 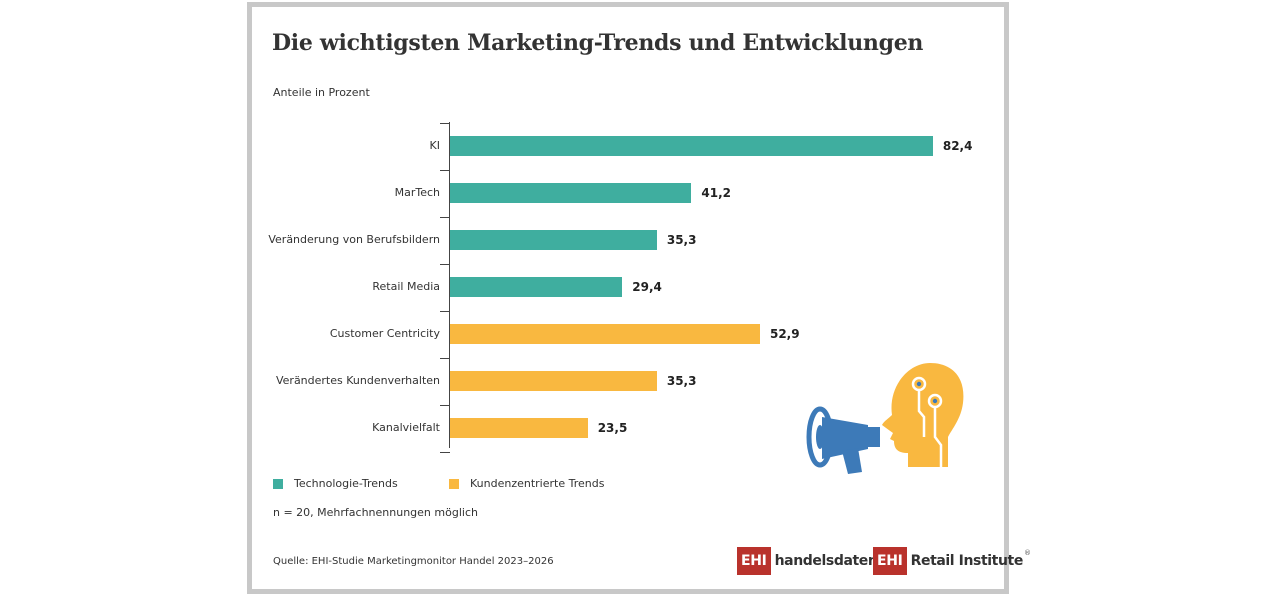 I want to click on sample-note: n = 20, Mehrfachnennungen möglich, so click(x=375, y=512).